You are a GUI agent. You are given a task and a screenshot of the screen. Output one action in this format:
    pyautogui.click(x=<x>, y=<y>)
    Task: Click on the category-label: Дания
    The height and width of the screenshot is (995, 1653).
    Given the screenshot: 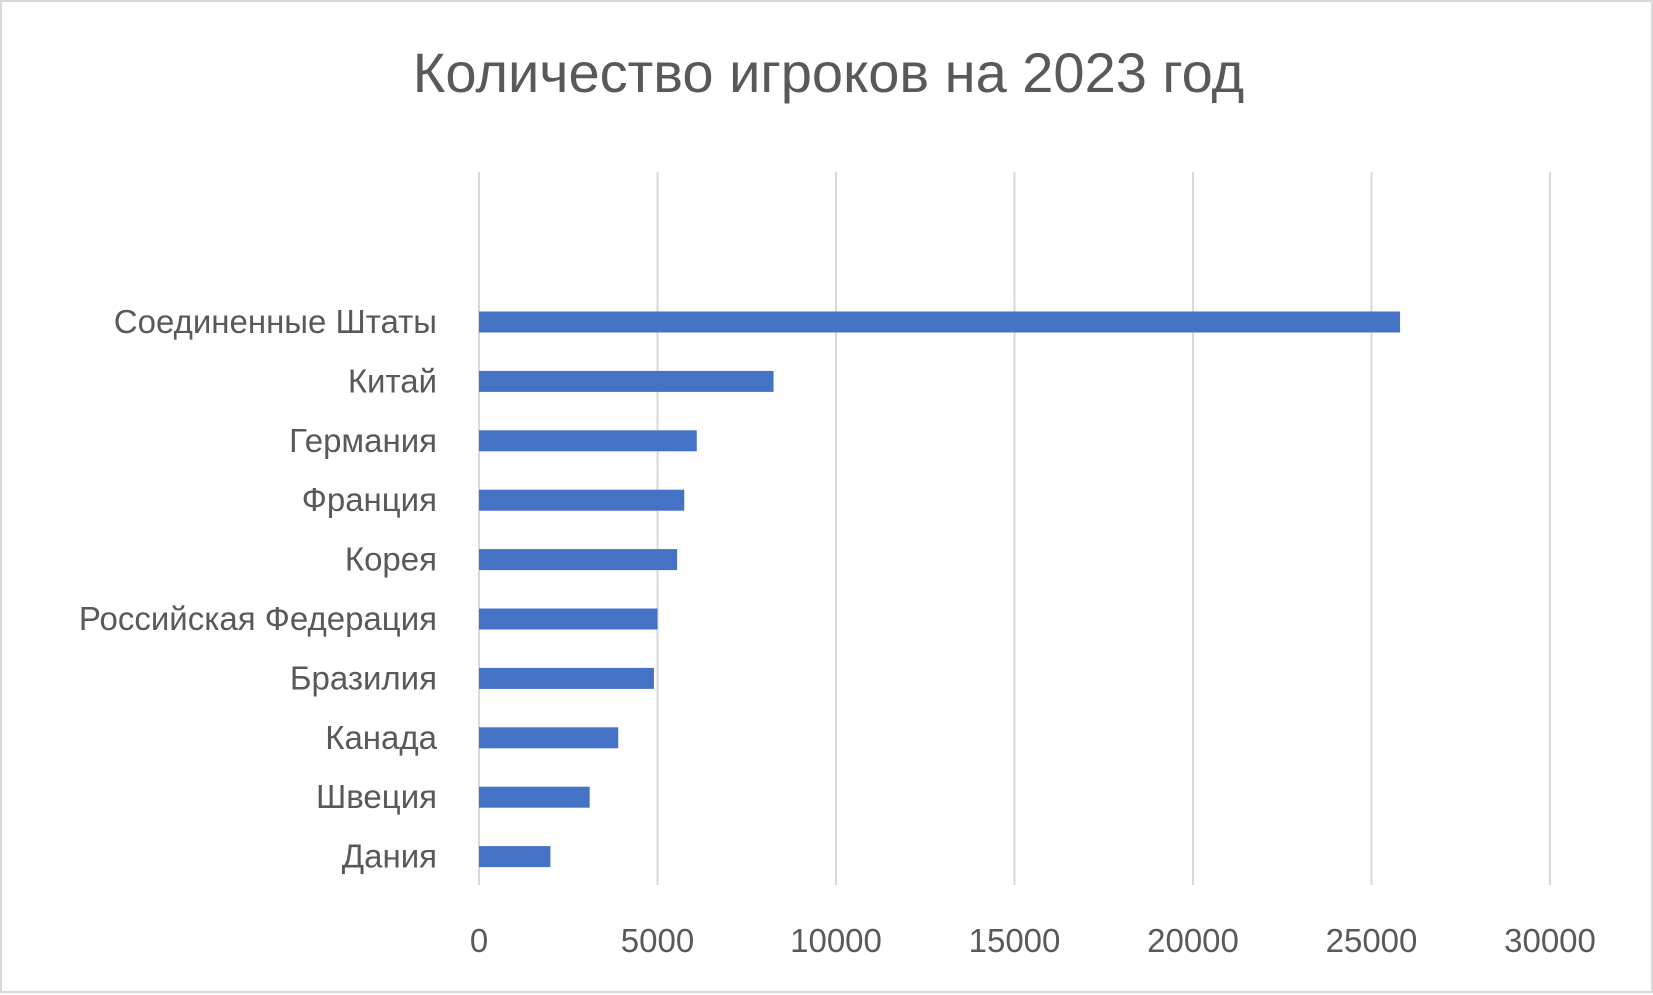 What is the action you would take?
    pyautogui.click(x=389, y=856)
    